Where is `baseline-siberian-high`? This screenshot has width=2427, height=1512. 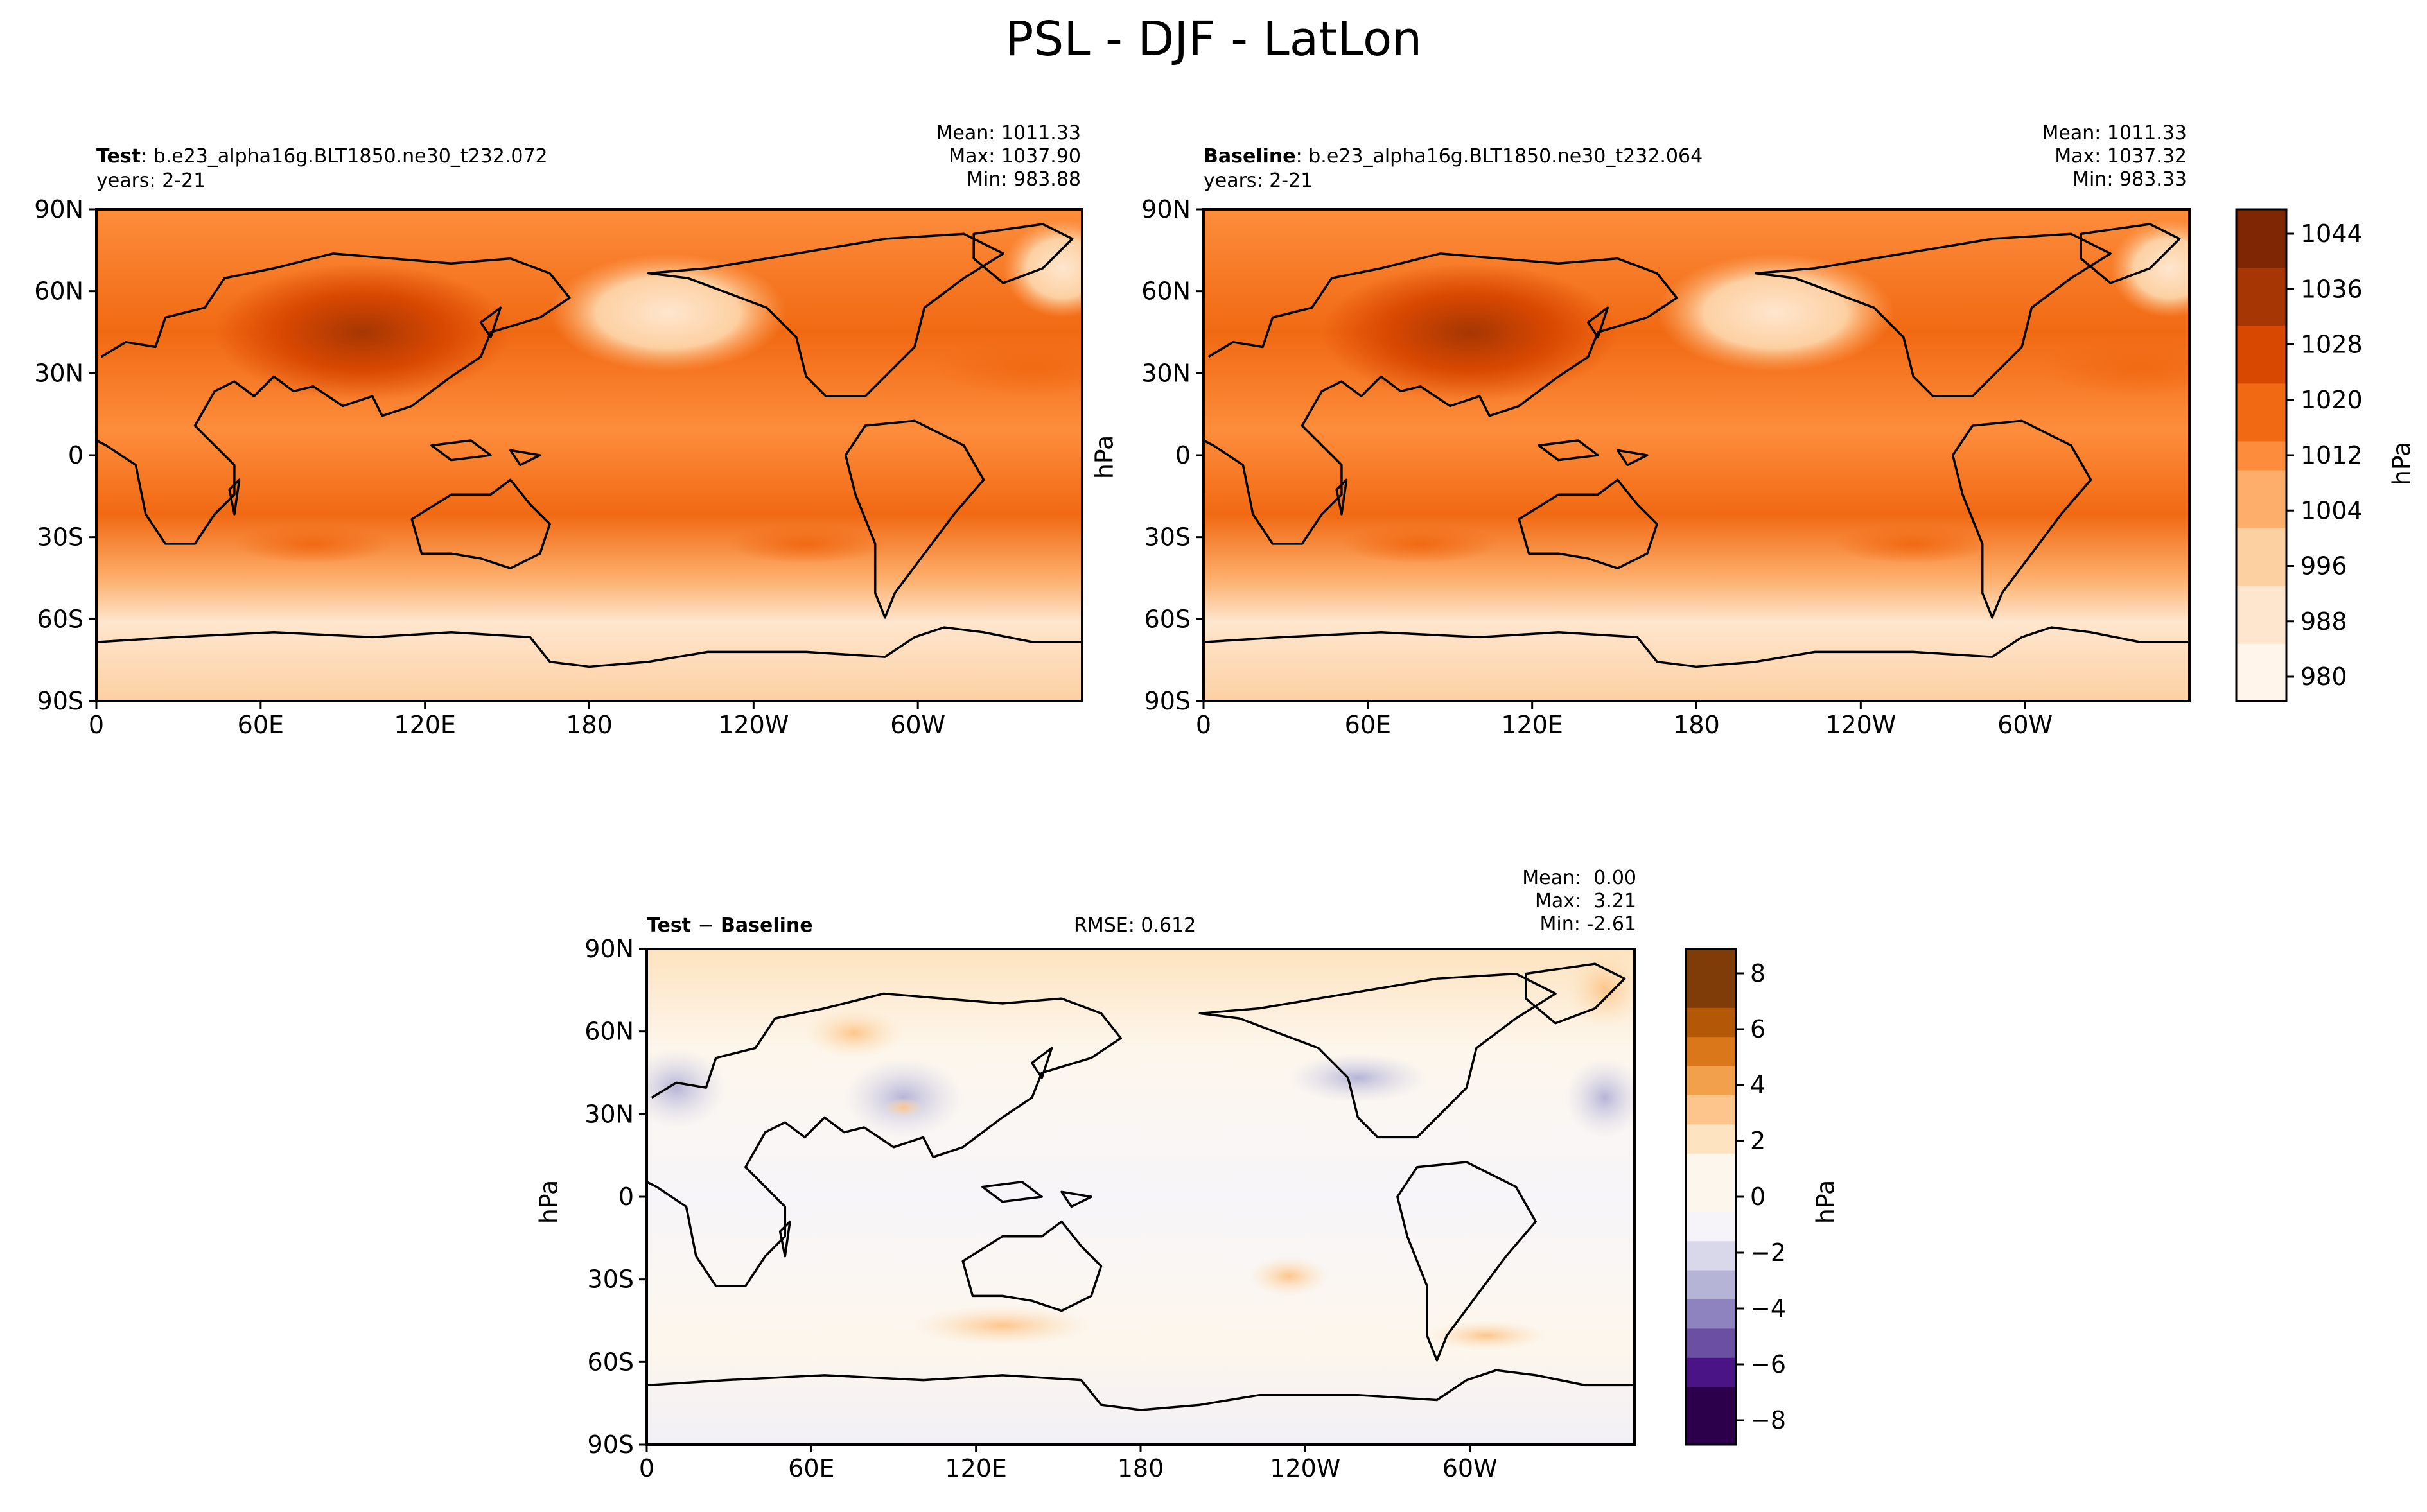
baseline-siberian-high is located at coordinates (1470, 332).